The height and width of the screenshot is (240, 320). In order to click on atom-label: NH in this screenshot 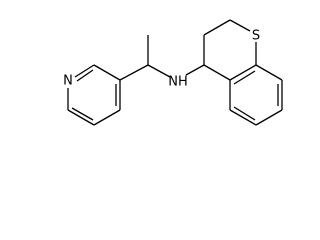, I will do `click(178, 82)`.